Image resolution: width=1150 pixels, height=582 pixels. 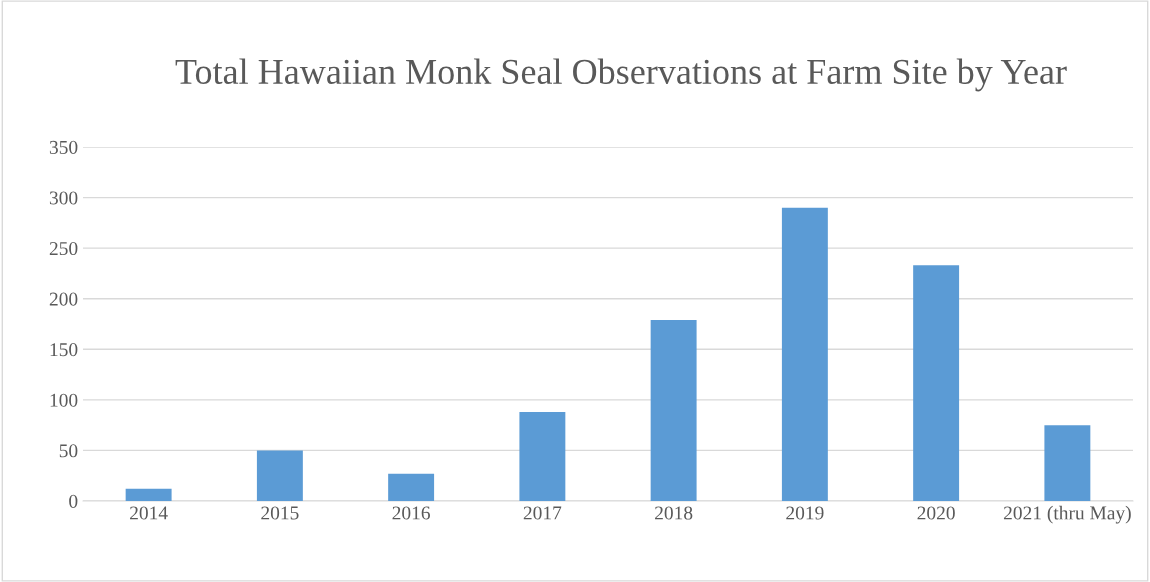 What do you see at coordinates (64, 350) in the screenshot?
I see `y-tick-label: 150` at bounding box center [64, 350].